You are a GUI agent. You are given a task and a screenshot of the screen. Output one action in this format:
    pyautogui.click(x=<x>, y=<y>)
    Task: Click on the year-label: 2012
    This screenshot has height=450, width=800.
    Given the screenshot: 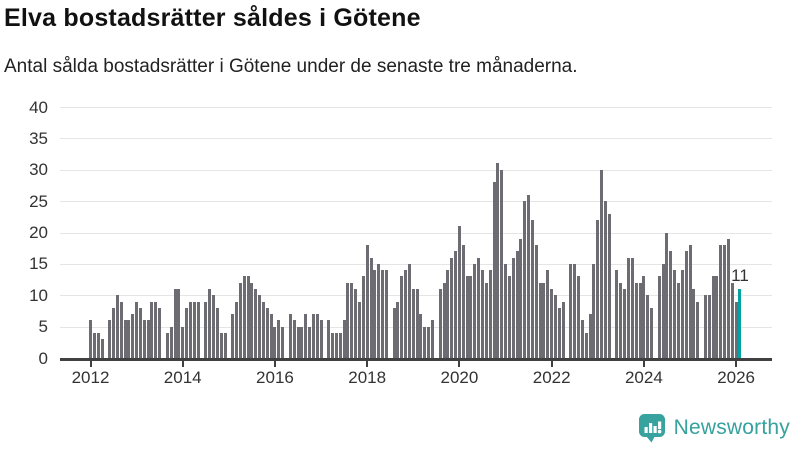 What is the action you would take?
    pyautogui.click(x=90, y=377)
    